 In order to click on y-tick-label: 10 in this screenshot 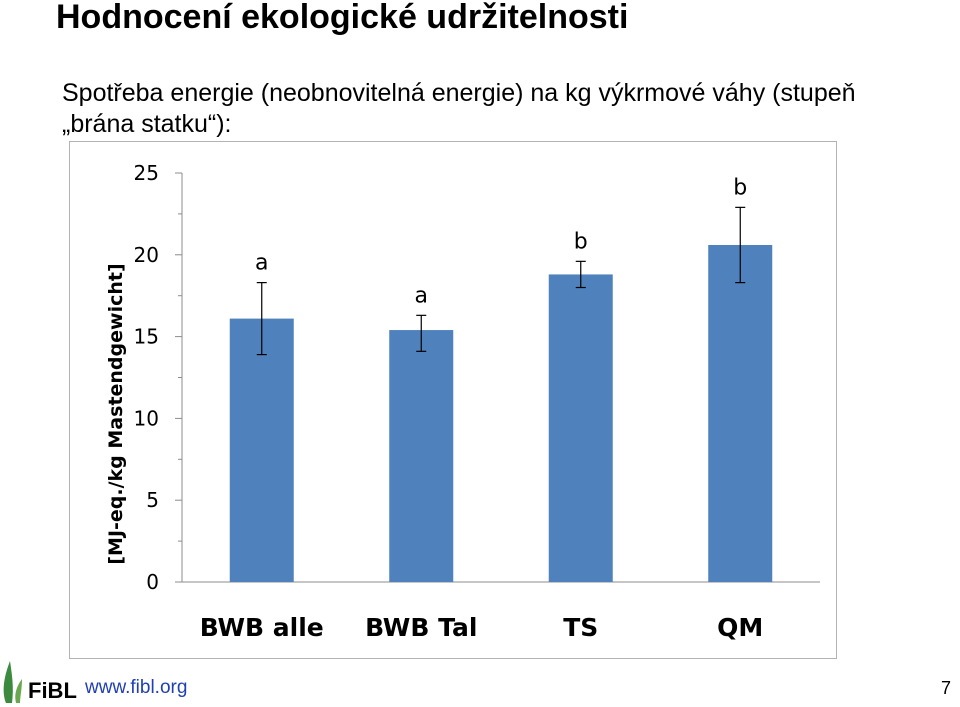, I will do `click(146, 418)`.